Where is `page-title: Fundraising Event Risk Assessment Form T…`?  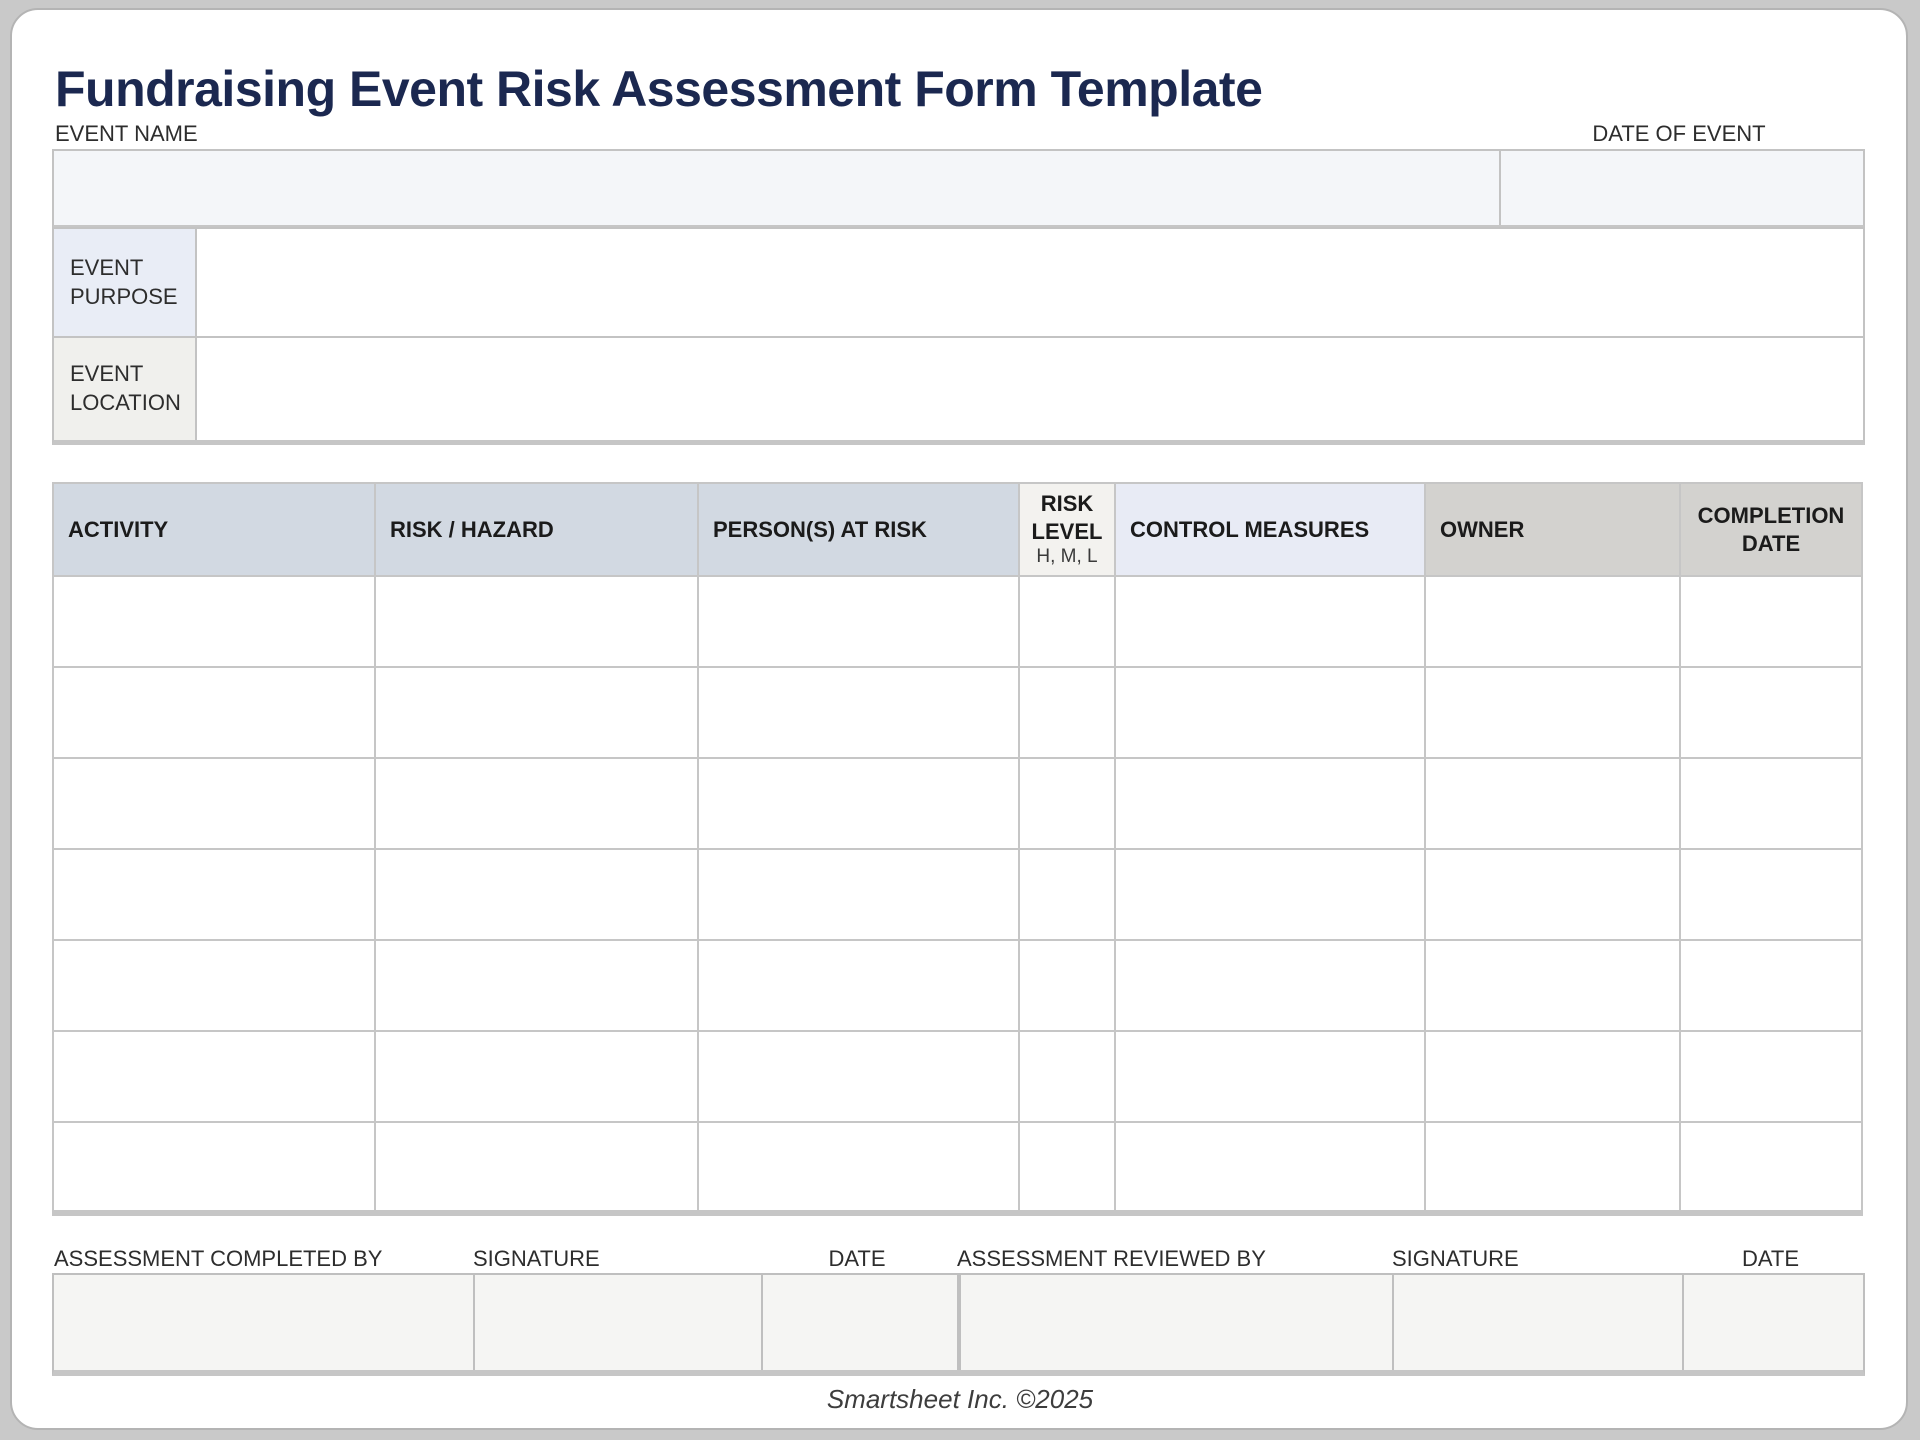
page-title: Fundraising Event Risk Assessment Form T… is located at coordinates (659, 88).